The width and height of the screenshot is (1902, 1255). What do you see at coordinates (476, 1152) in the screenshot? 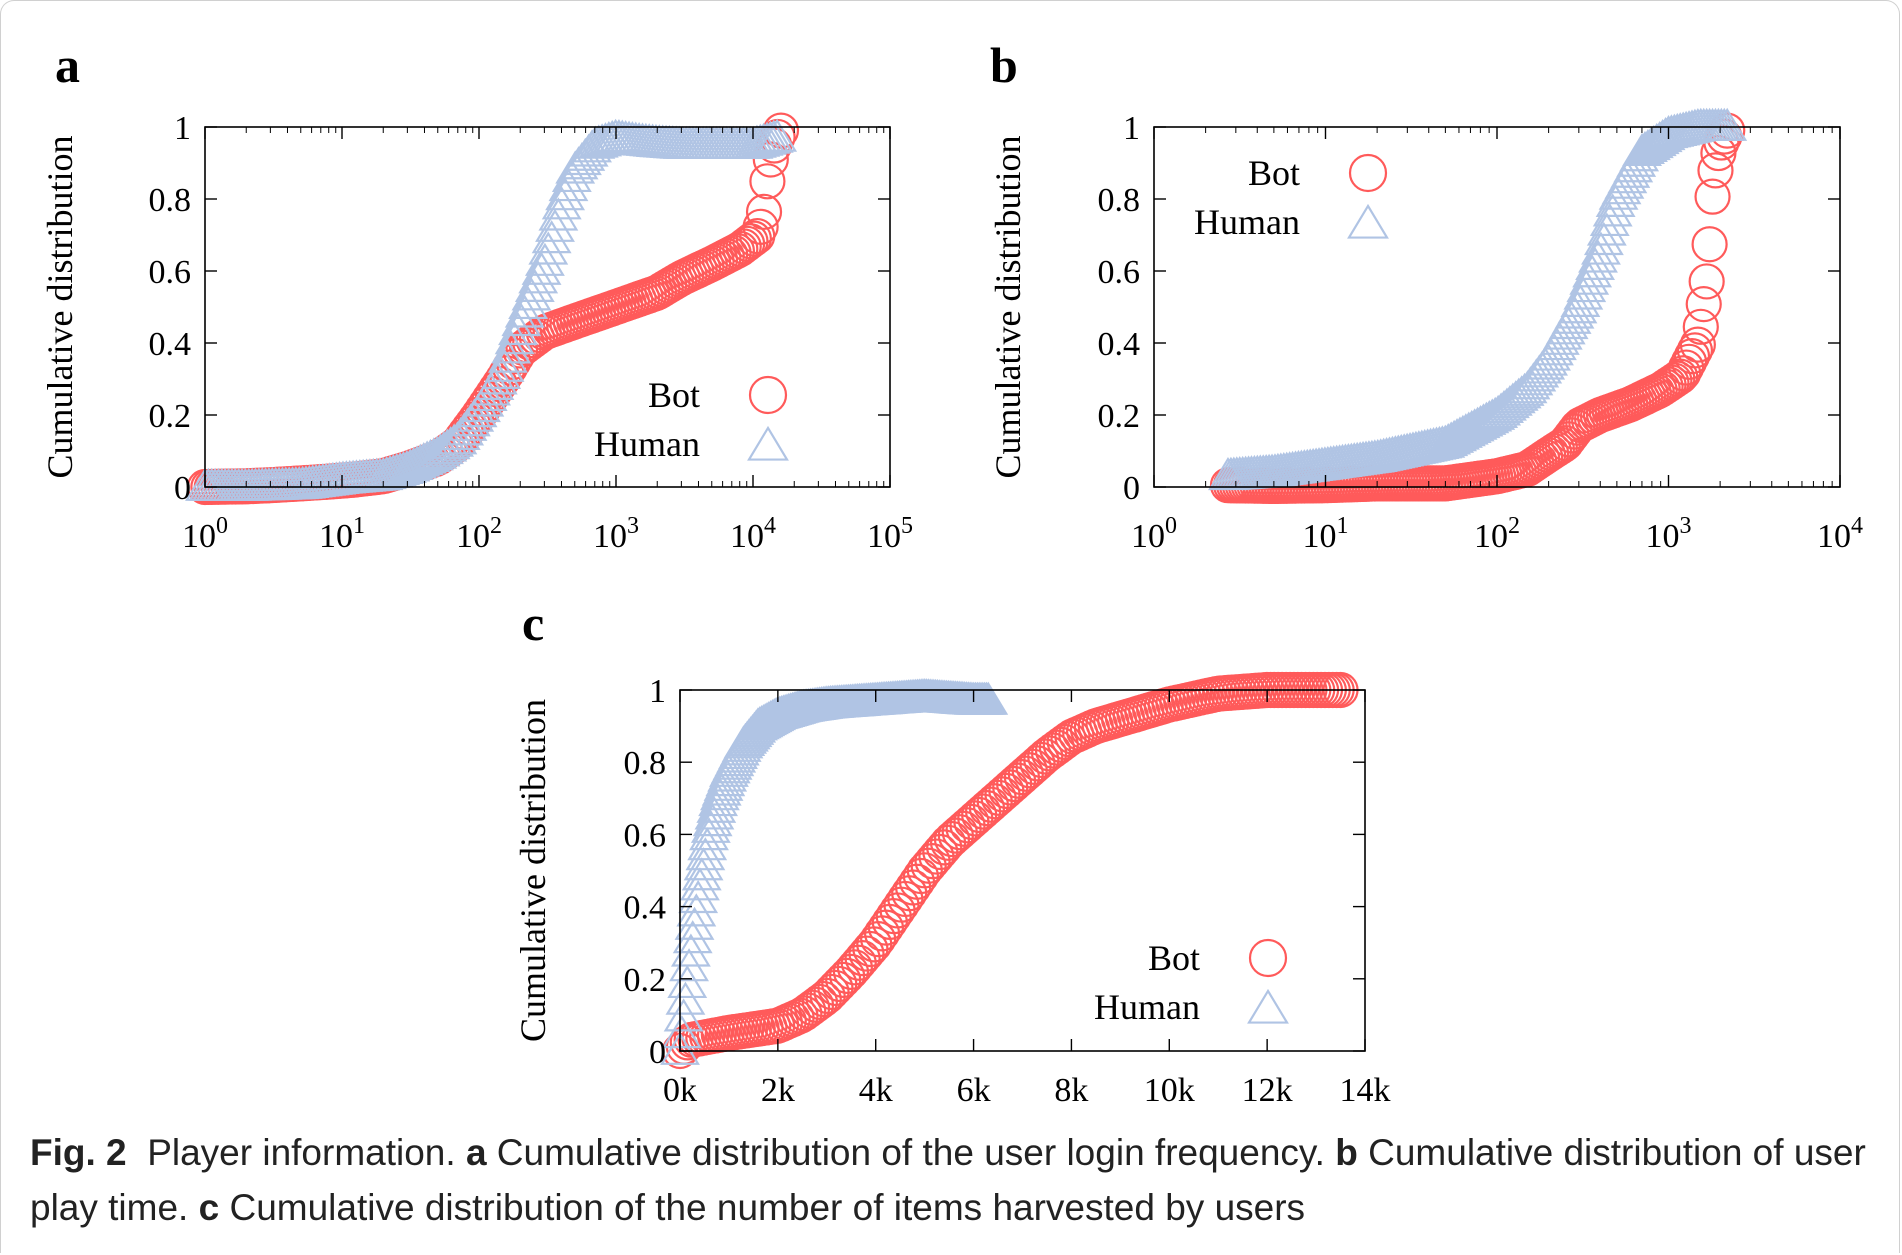
I see `caption-a-label: a` at bounding box center [476, 1152].